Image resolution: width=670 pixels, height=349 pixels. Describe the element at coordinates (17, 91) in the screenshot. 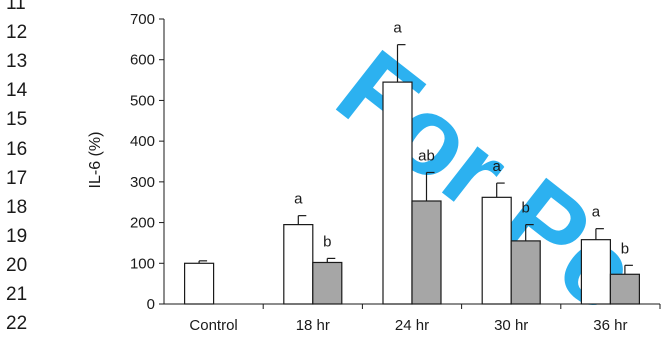

I see `line-number: 14` at that location.